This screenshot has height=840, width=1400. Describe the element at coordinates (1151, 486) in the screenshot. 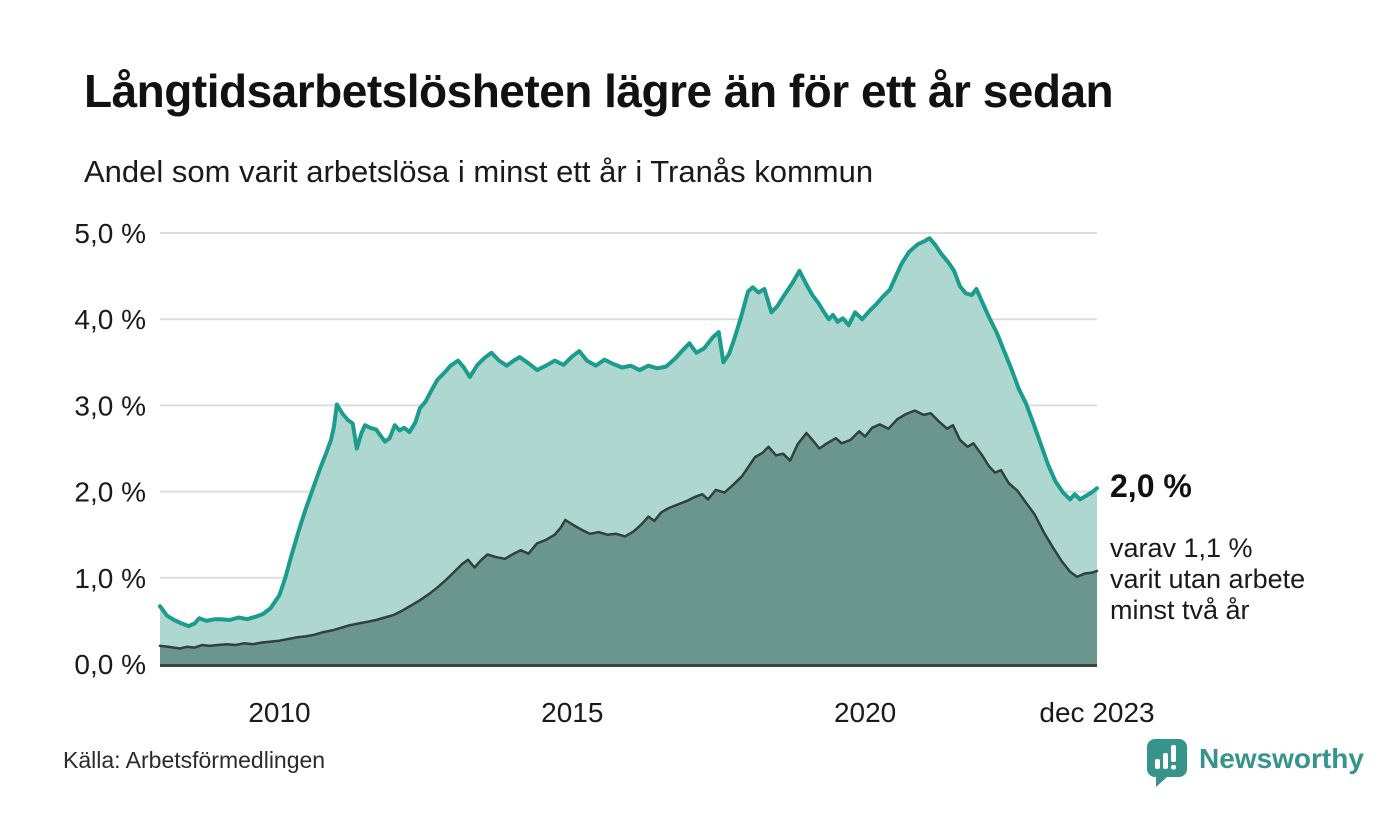

I see `latest-value-label: 2,0 %` at that location.